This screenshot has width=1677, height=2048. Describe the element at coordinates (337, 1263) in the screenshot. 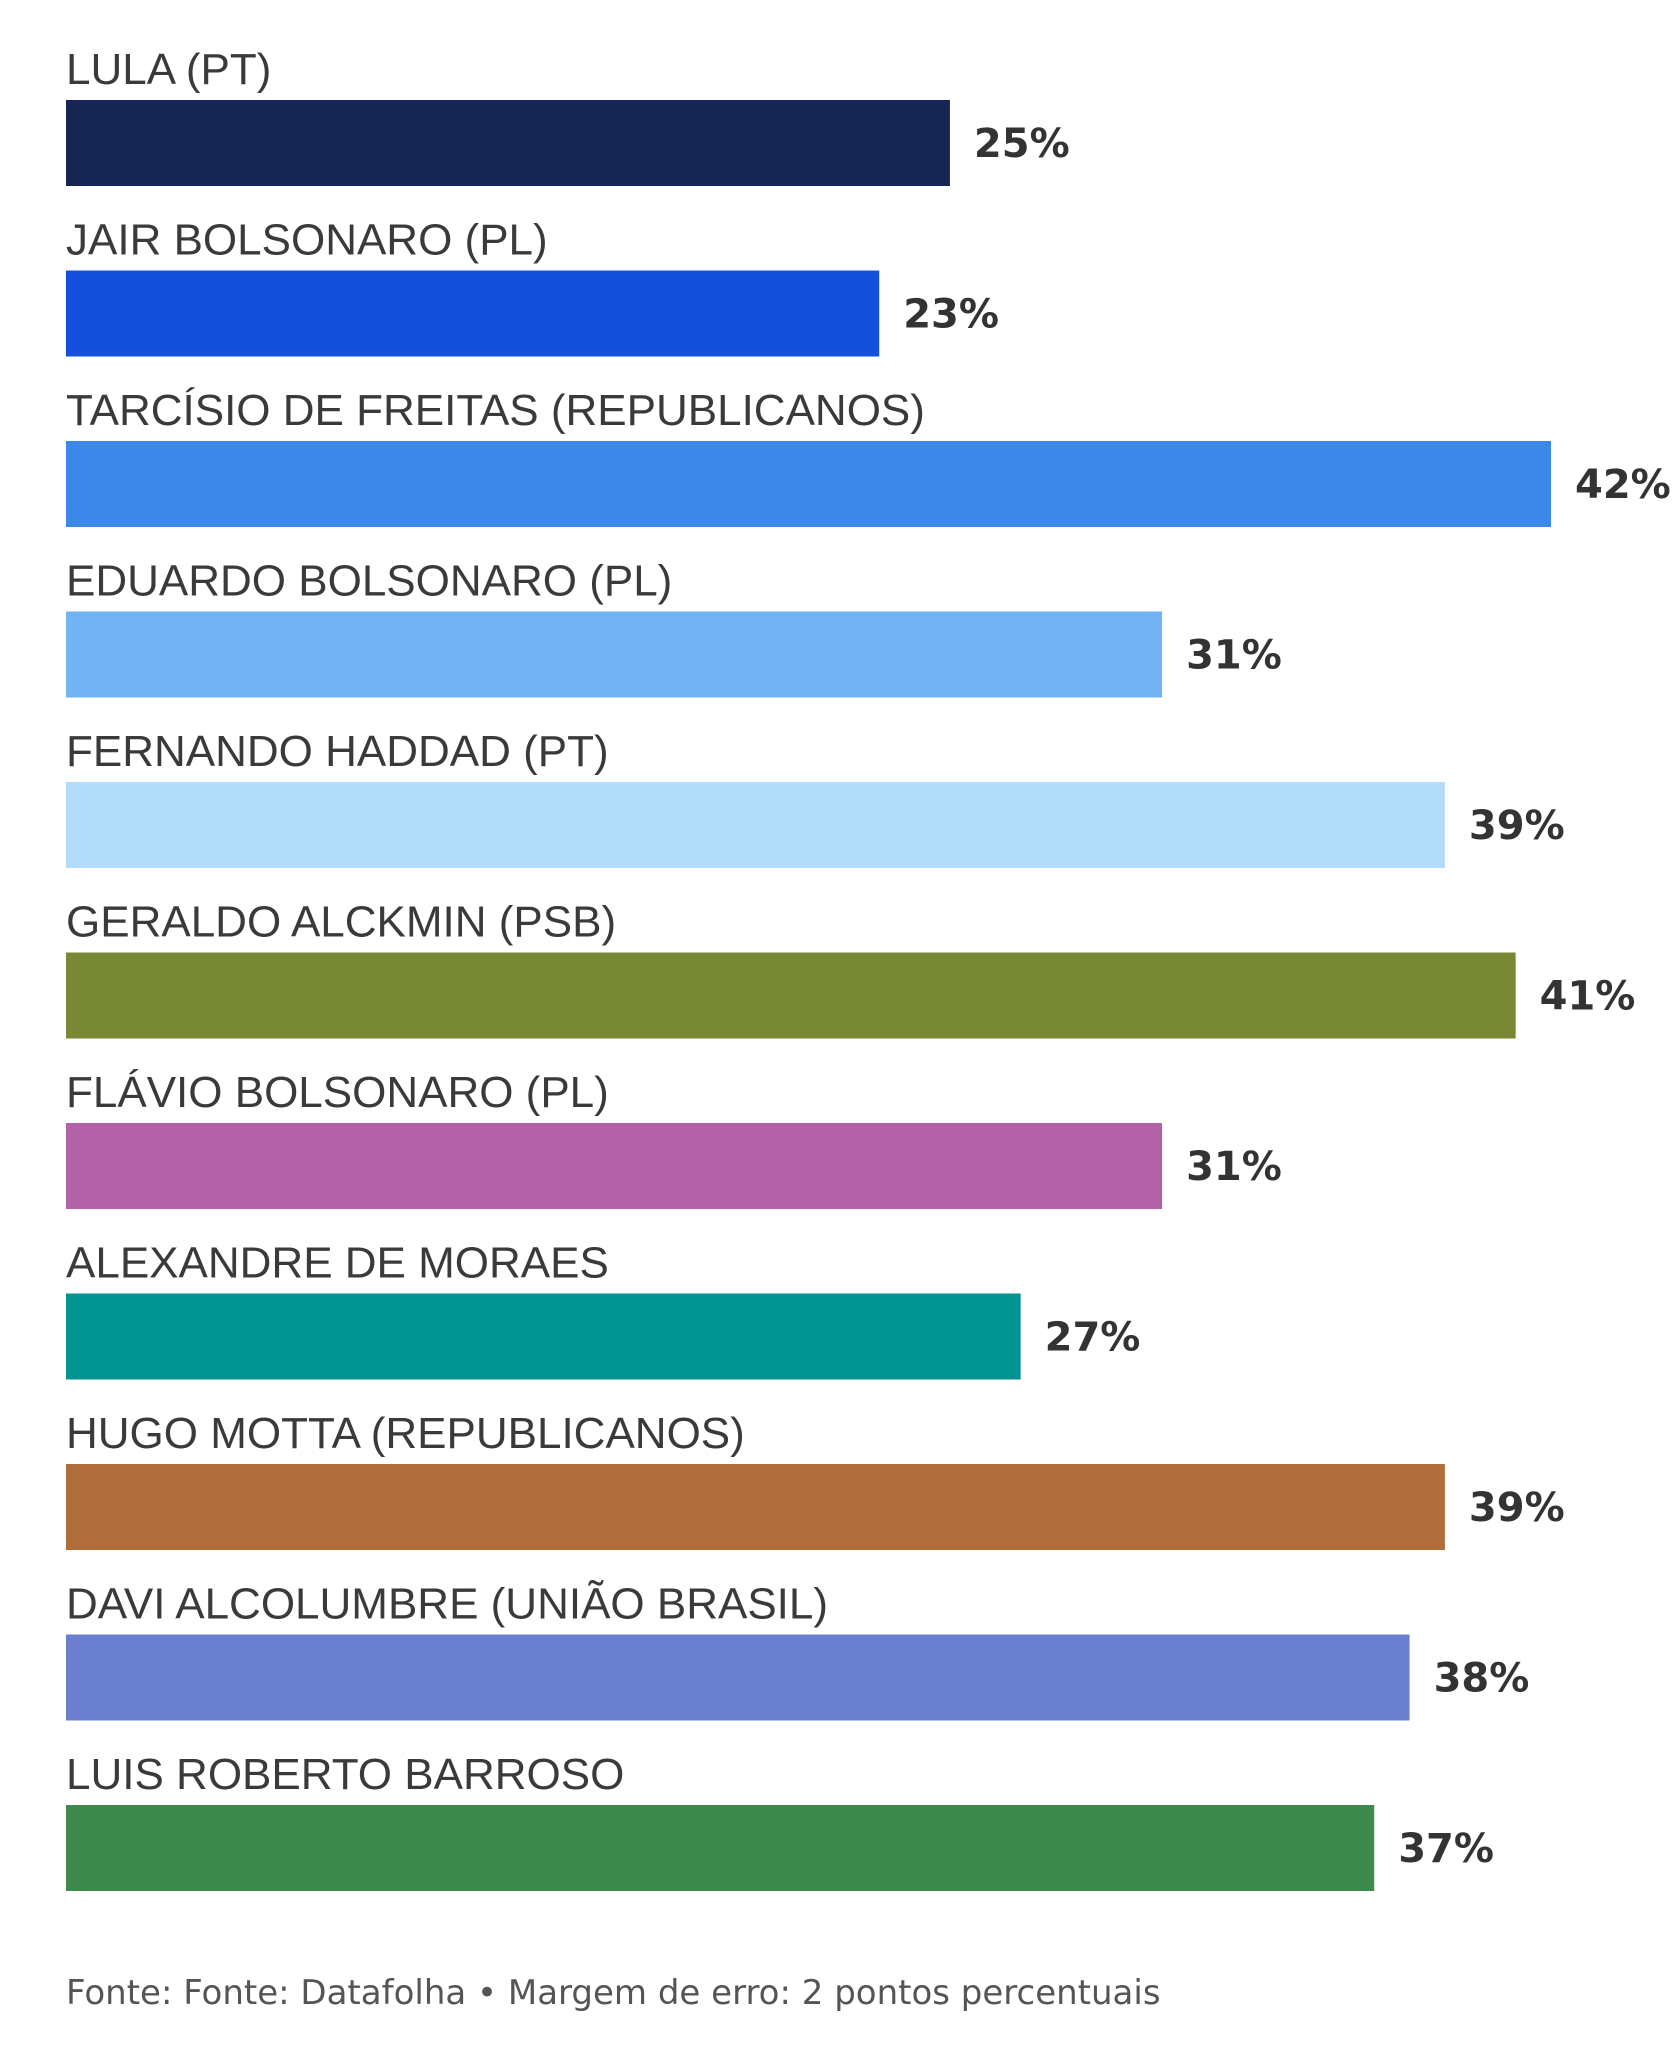

I see `category-label: ALEXANDRE DE MORAES` at that location.